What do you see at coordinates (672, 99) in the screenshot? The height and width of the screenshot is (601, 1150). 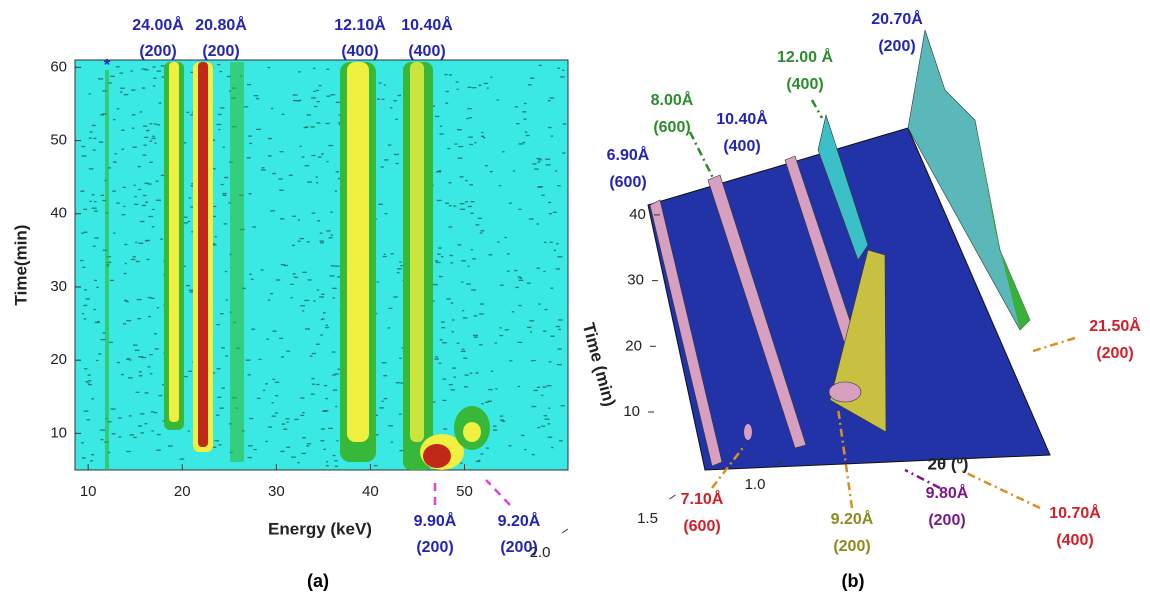 I see `annotation: 8.00Å` at bounding box center [672, 99].